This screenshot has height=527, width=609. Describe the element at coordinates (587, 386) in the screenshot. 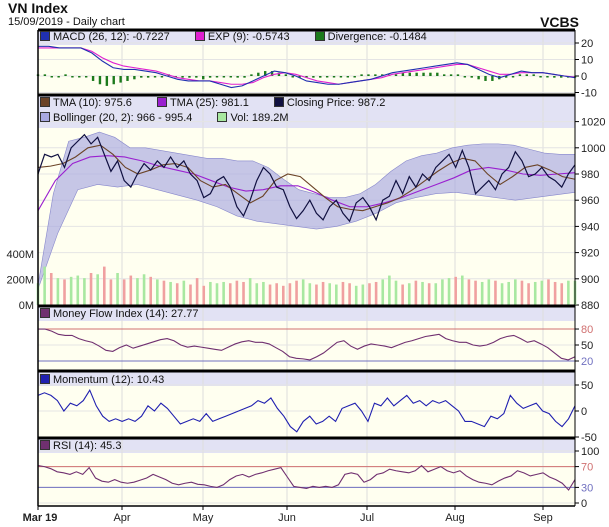

I see `y-tick-label: 50` at that location.